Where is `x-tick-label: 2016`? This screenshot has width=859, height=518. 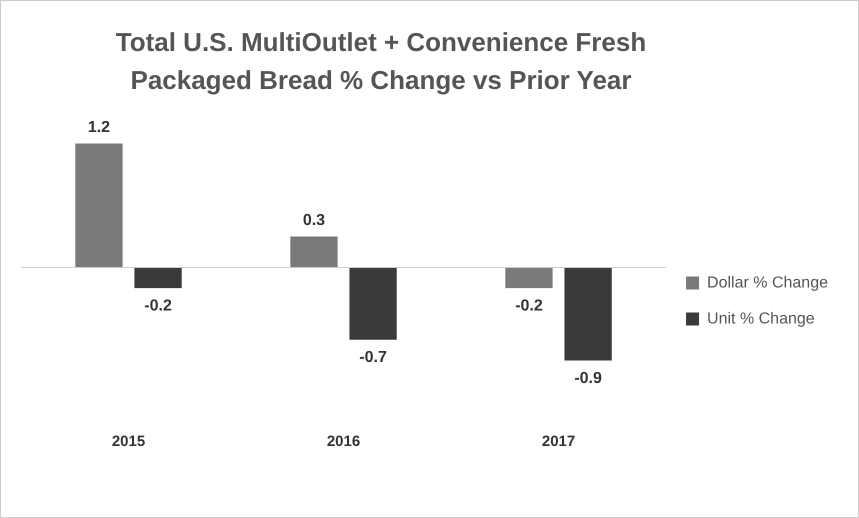
x-tick-label: 2016 is located at coordinates (343, 441).